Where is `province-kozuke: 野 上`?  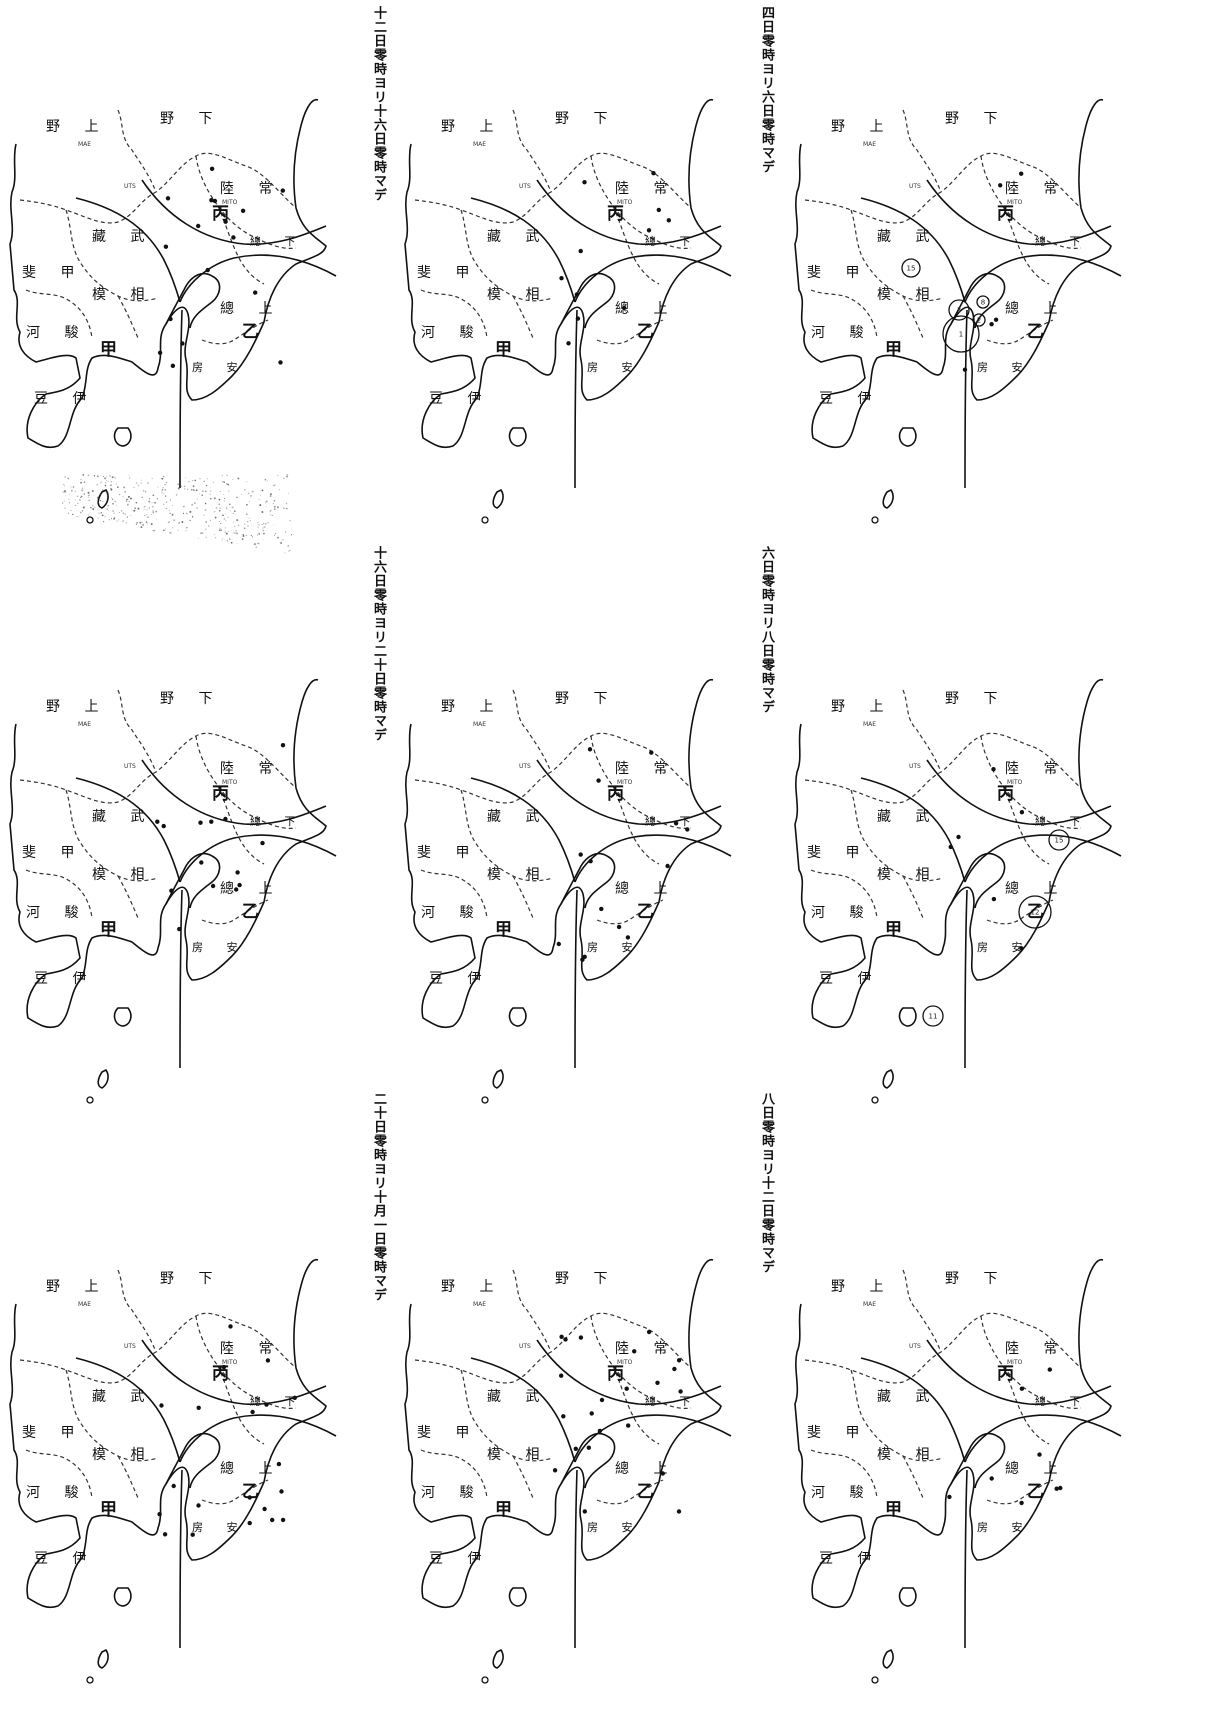
province-kozuke: 野 上 is located at coordinates (862, 127).